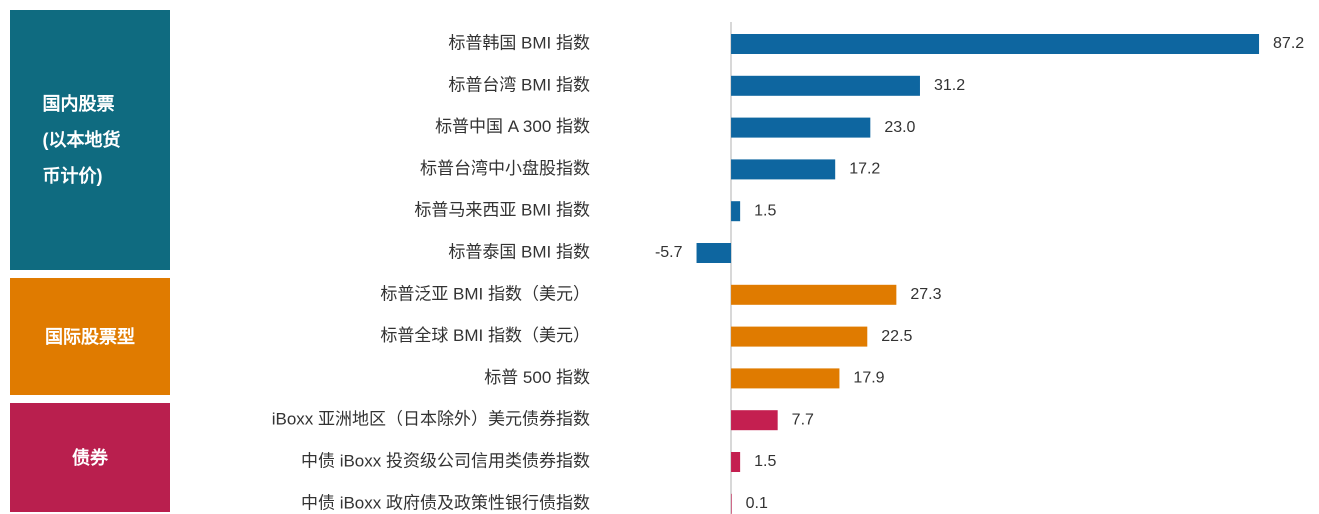 Image resolution: width=1319 pixels, height=514 pixels. I want to click on value-label: 31.2, so click(949, 85).